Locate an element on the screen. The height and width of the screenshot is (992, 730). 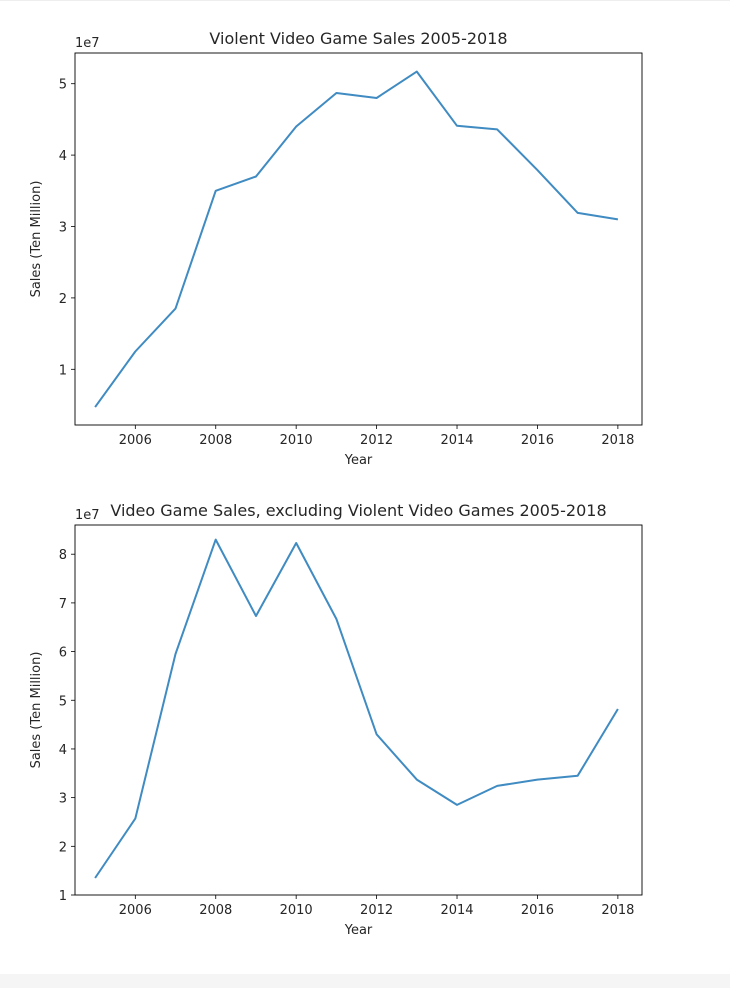
y-tick-label: 7 is located at coordinates (63, 604).